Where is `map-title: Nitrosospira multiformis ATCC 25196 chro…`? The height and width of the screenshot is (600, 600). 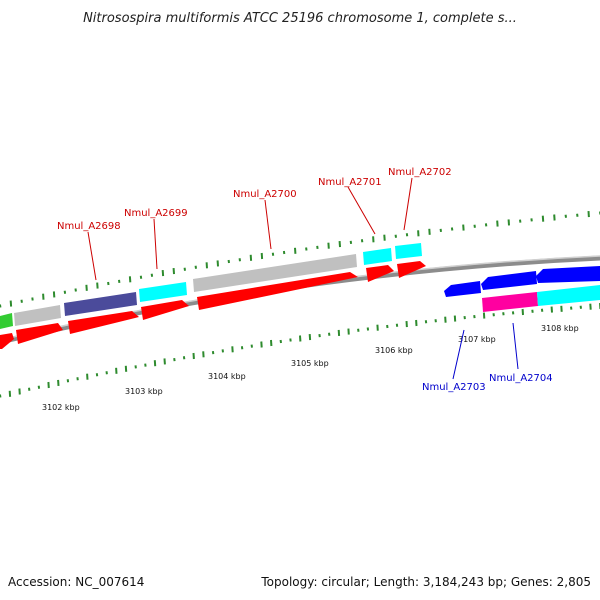 map-title: Nitrosospira multiformis ATCC 25196 chro… is located at coordinates (300, 18).